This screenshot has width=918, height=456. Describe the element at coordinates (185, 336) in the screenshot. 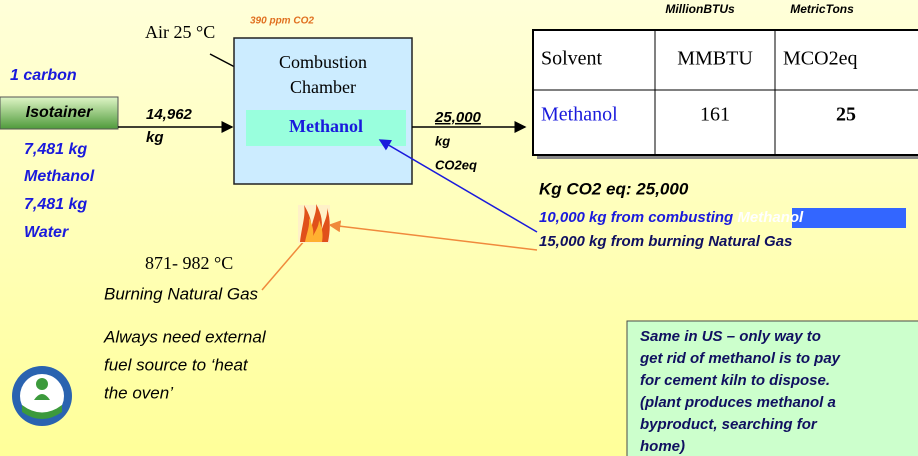

I see `heat-note: Always need external` at that location.